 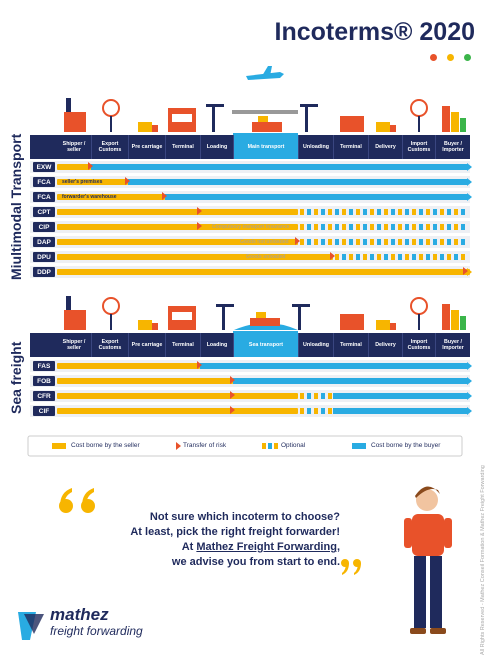 I want to click on dot-yellow, so click(x=450, y=57).